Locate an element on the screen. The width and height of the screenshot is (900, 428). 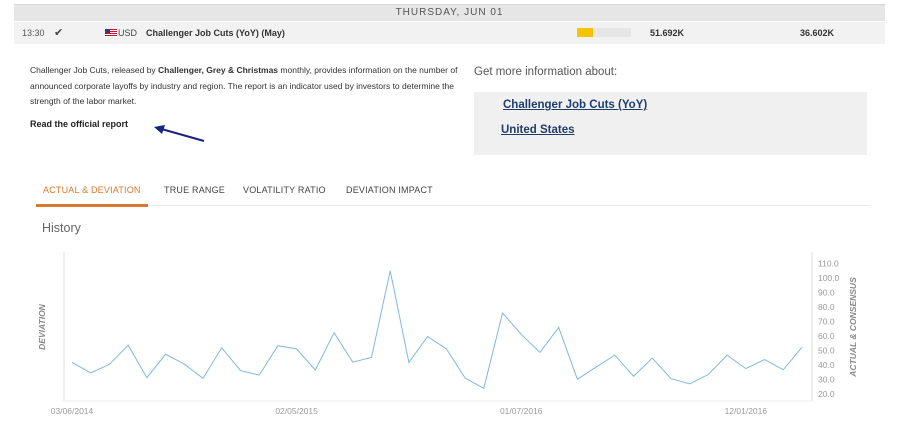
official-report-link: Read the official report is located at coordinates (79, 124).